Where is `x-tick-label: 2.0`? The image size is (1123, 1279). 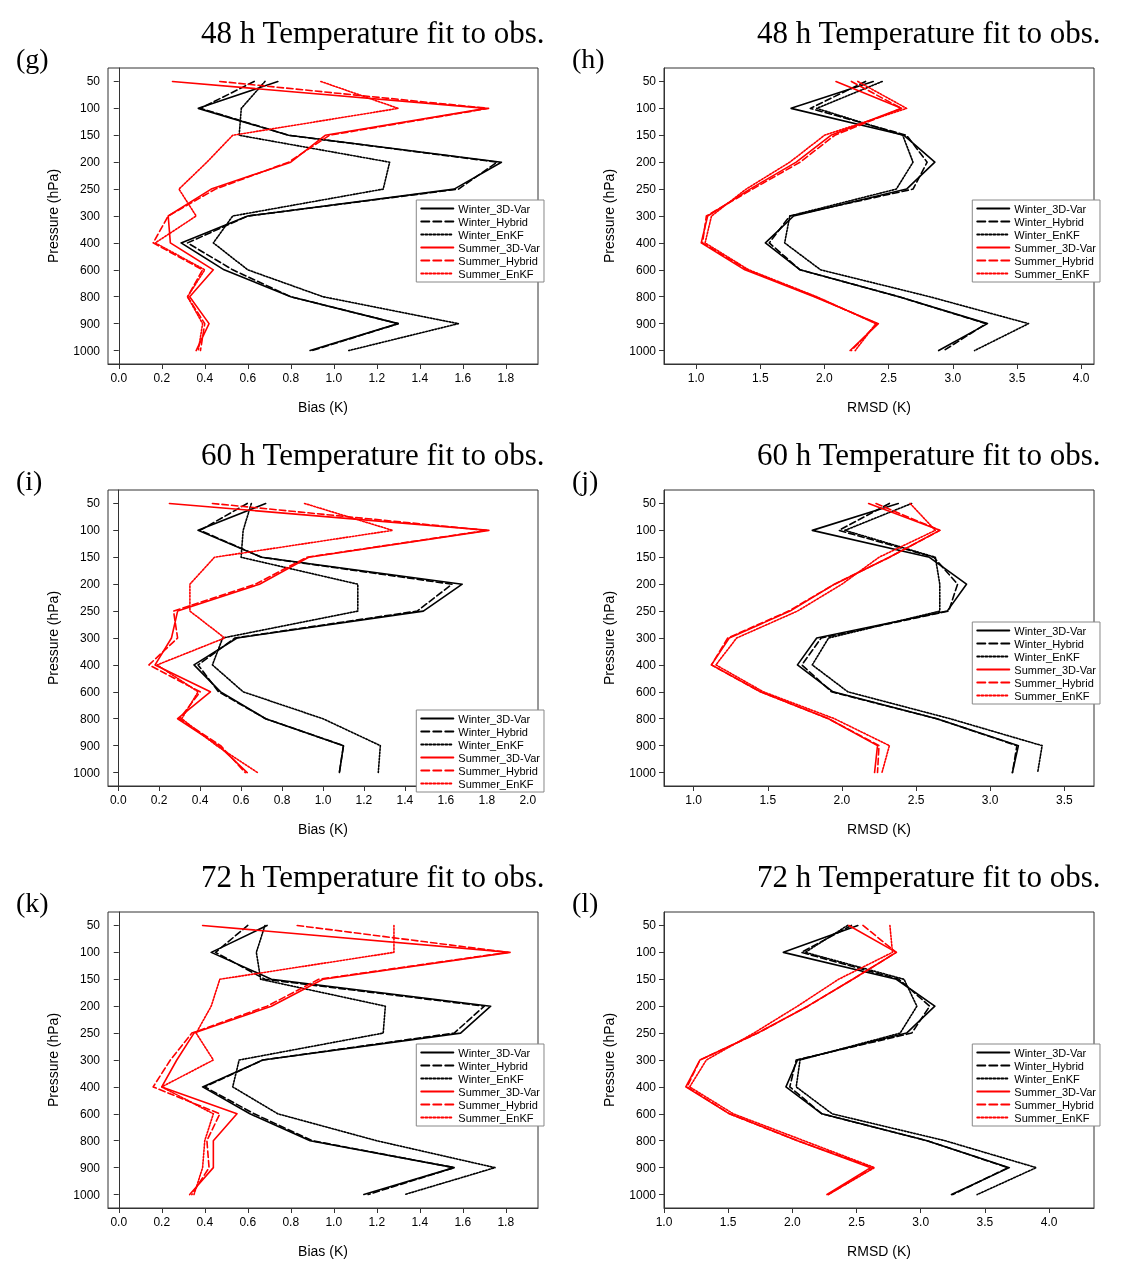 x-tick-label: 2.0 is located at coordinates (842, 800).